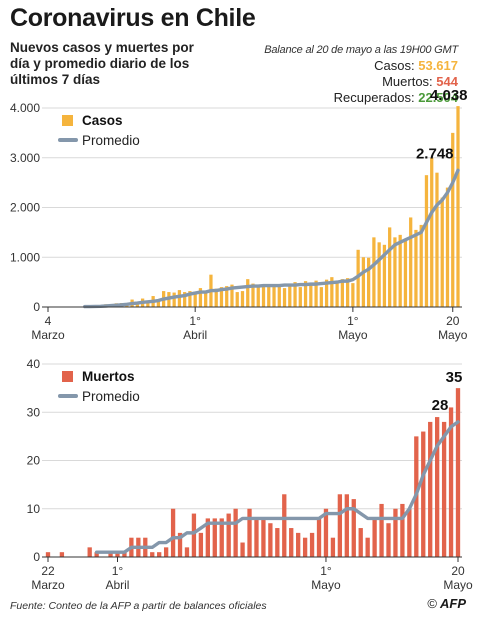 The image size is (478, 620). Describe the element at coordinates (48, 585) in the screenshot. I see `muertos-x-tick-label: Marzo` at that location.